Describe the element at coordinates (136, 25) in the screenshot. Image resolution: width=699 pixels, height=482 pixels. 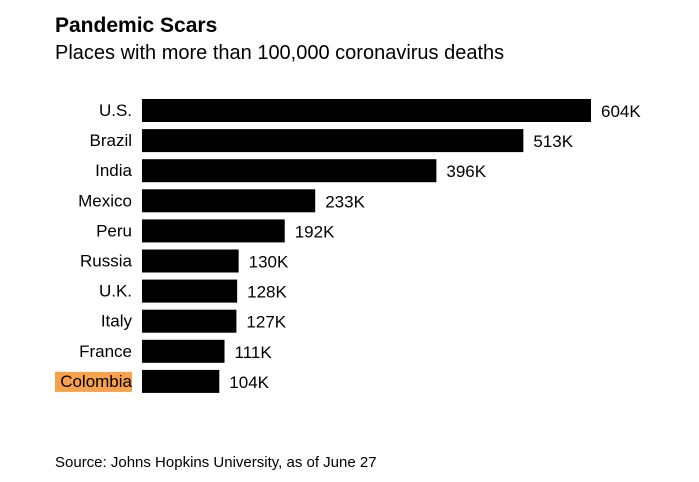
I see `chart-title: Pandemic Scars` at that location.